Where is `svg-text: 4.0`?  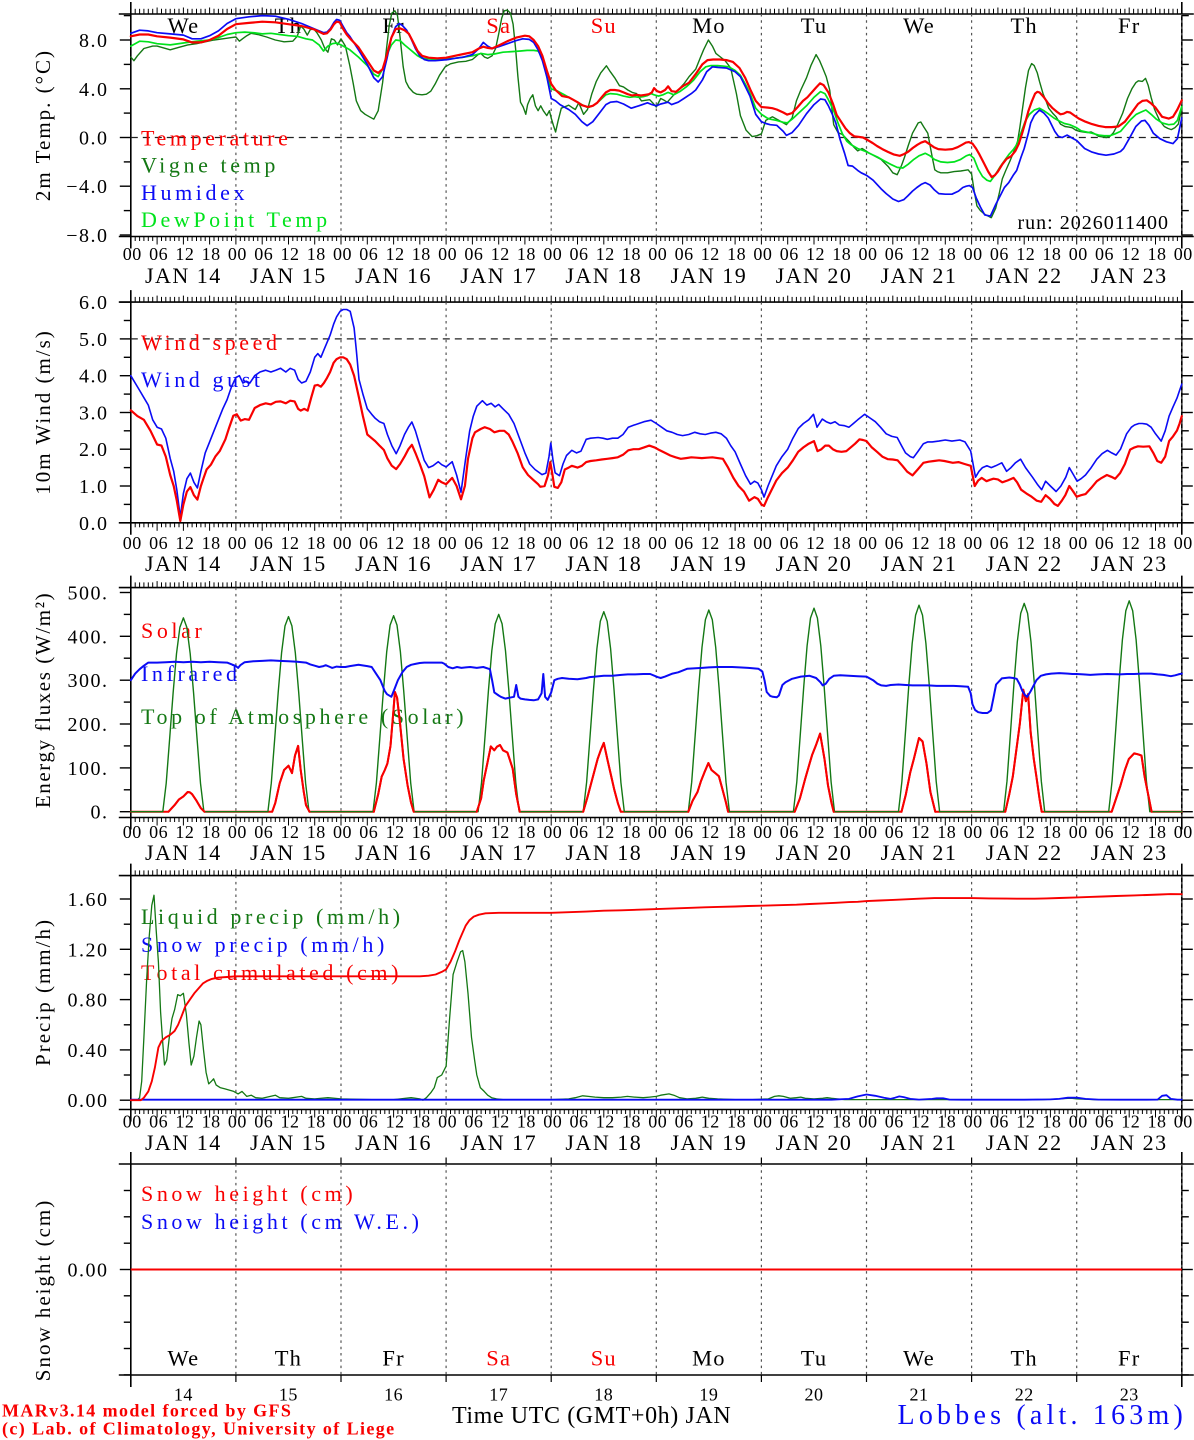
svg-text: 4.0 is located at coordinates (94, 90).